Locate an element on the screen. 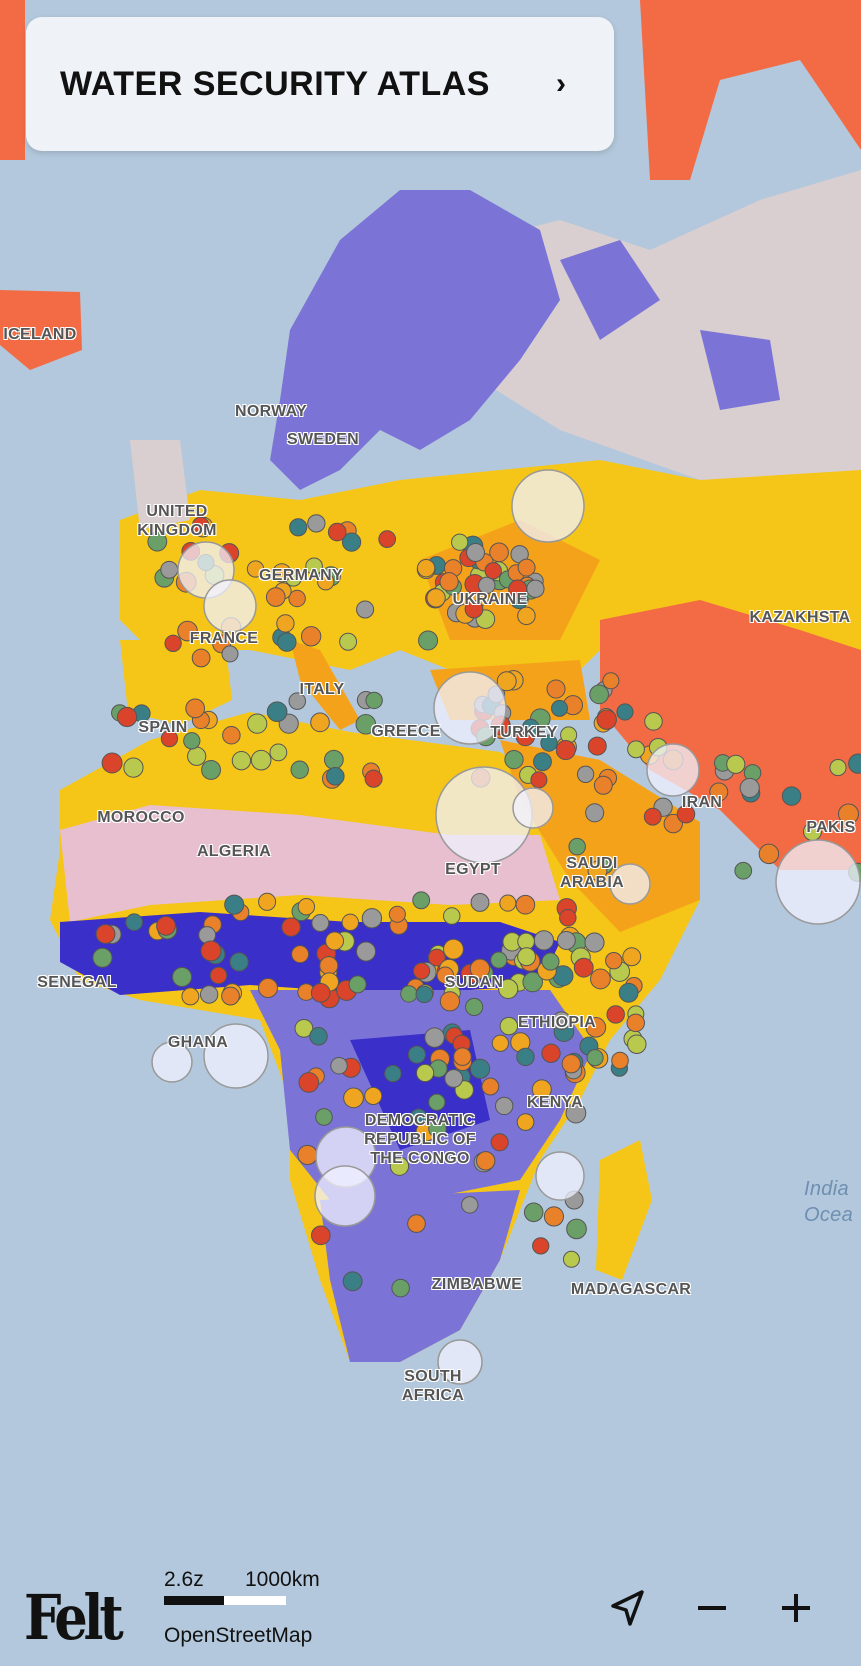  zoom-out-button is located at coordinates (712, 1608).